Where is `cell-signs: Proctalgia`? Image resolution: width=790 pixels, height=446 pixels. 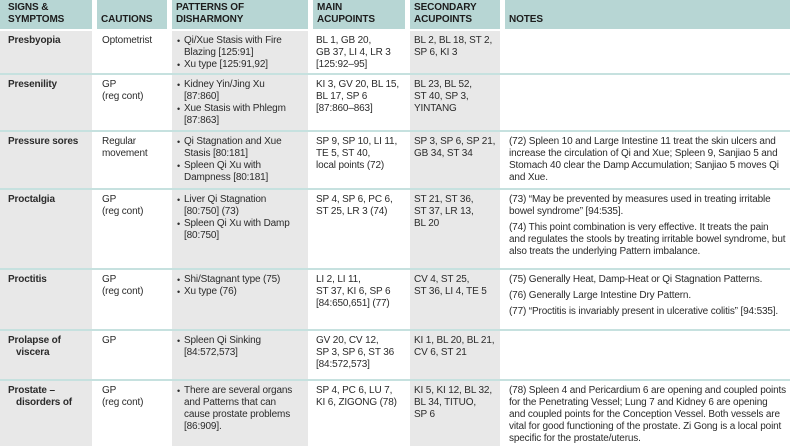 cell-signs: Proctalgia is located at coordinates (46, 229).